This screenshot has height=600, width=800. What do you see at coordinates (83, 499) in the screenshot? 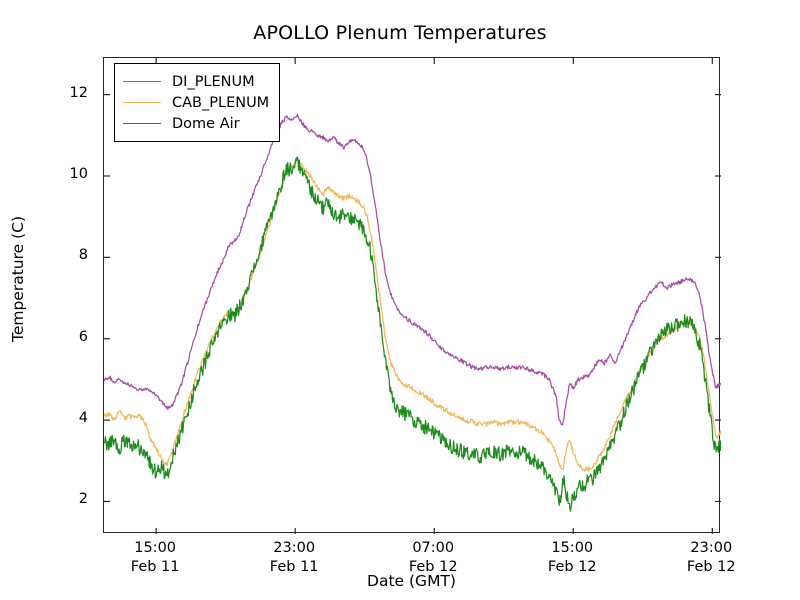
I see `y-tick-label: 2` at bounding box center [83, 499].